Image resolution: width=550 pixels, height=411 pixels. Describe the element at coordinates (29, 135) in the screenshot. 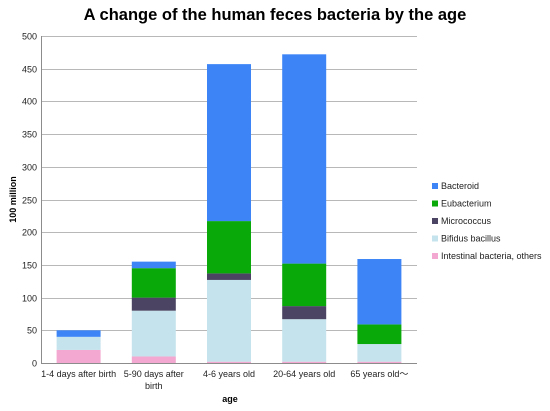

I see `y-tick-label: 350` at that location.